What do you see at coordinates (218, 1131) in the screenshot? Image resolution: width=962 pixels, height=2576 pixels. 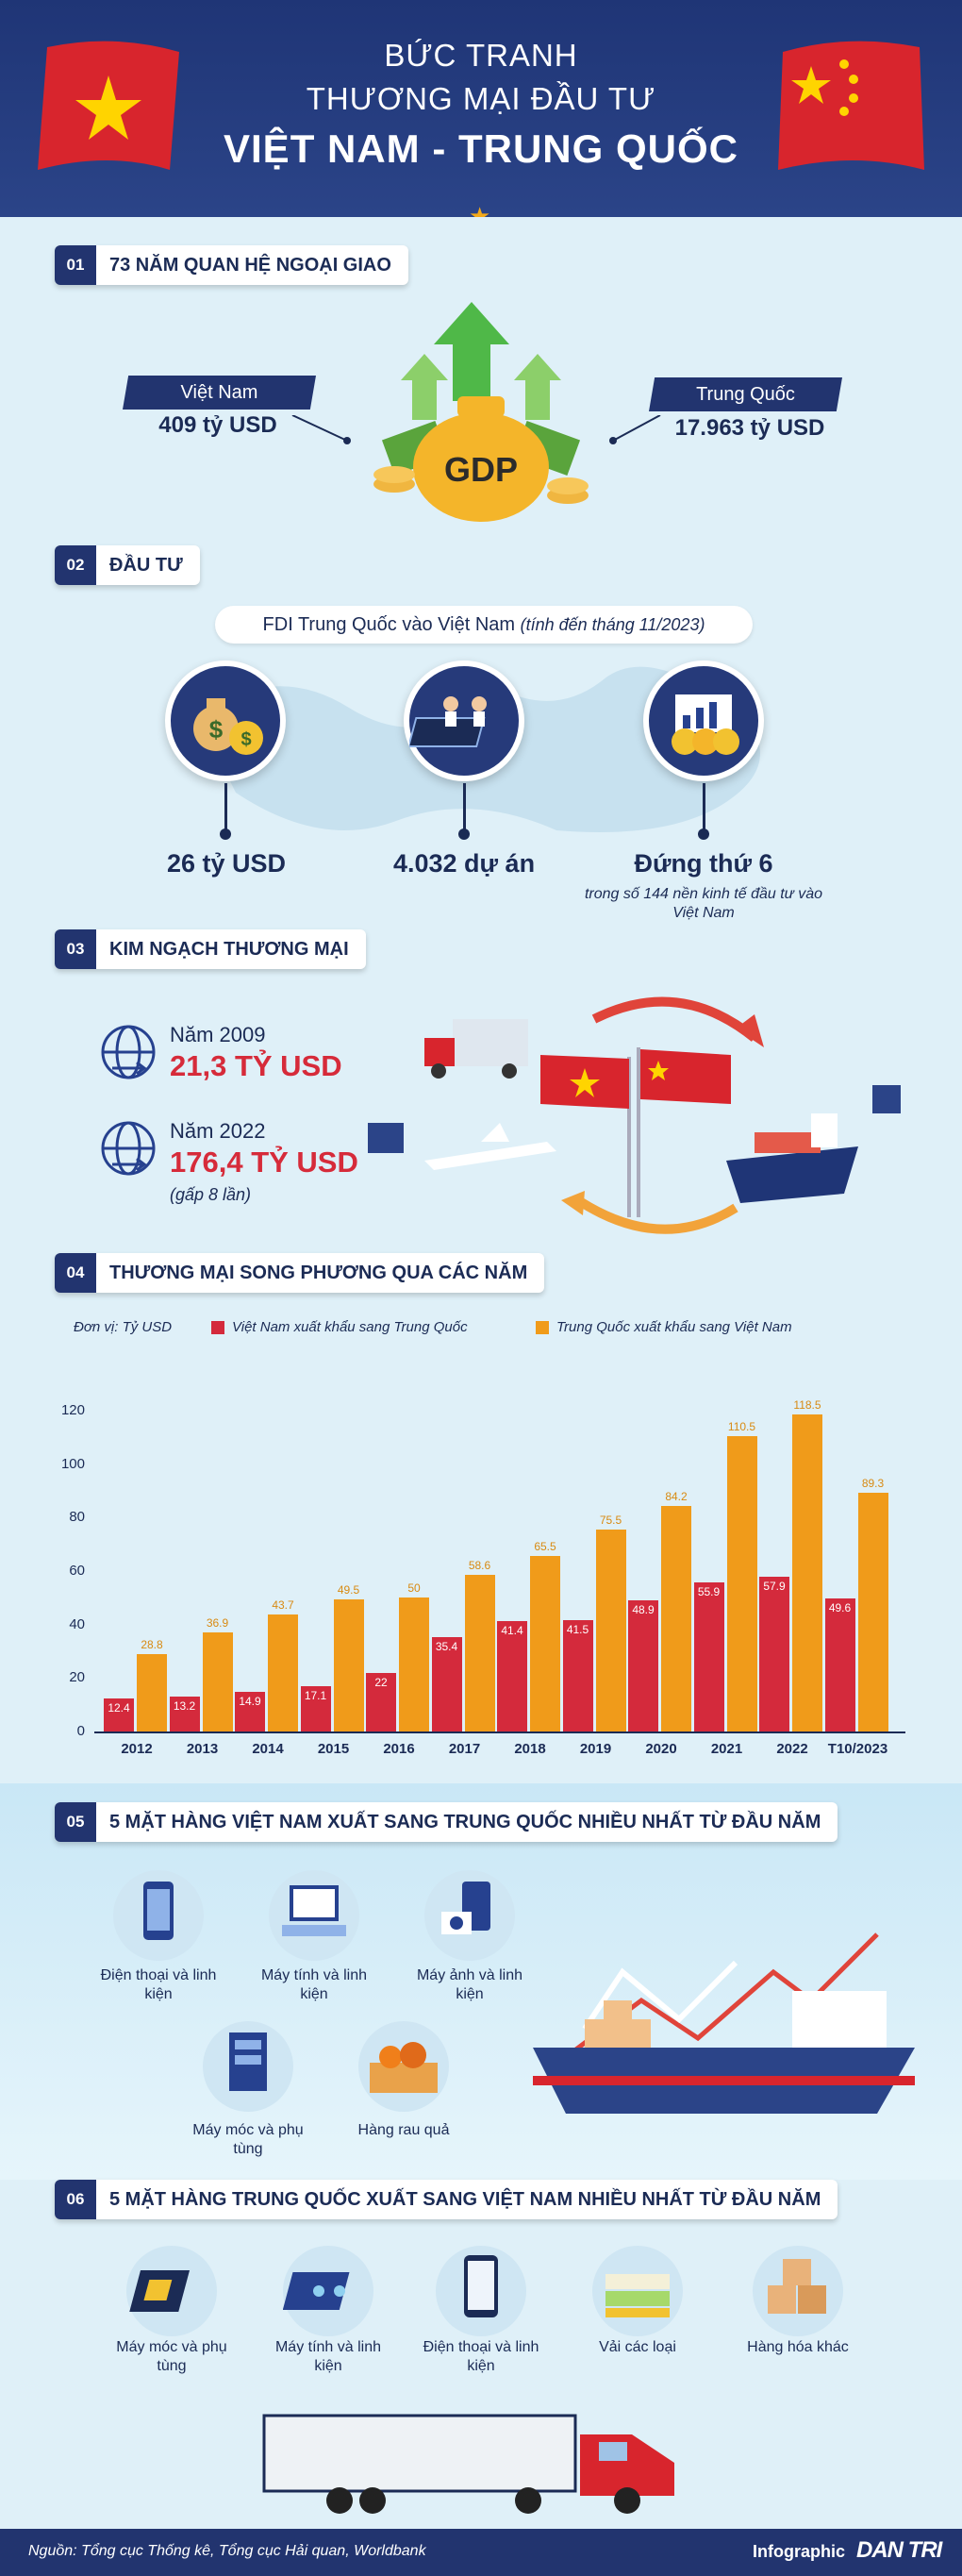 I see `trade-year-2022: Năm 2022` at bounding box center [218, 1131].